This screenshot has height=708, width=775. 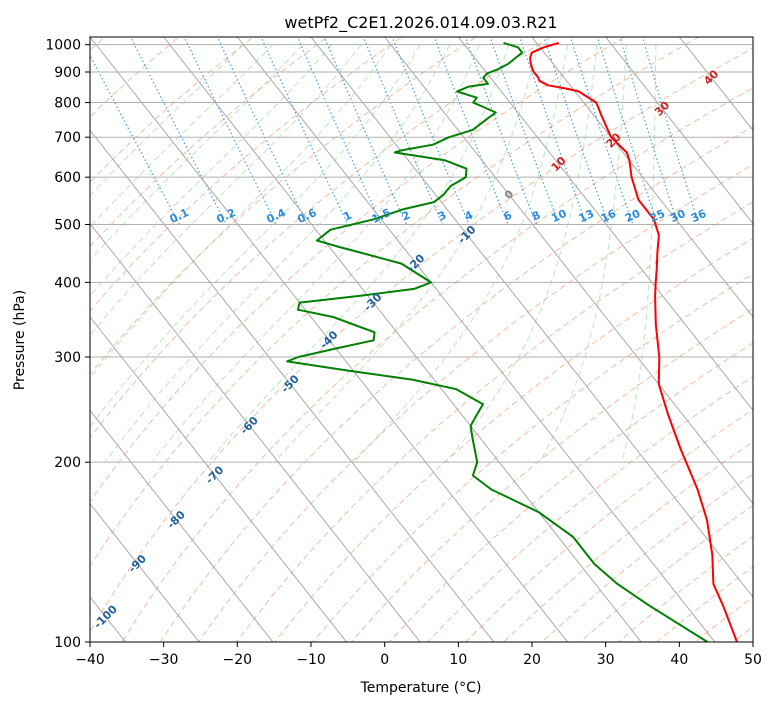 I want to click on y-tick-label: 500, so click(x=67, y=225).